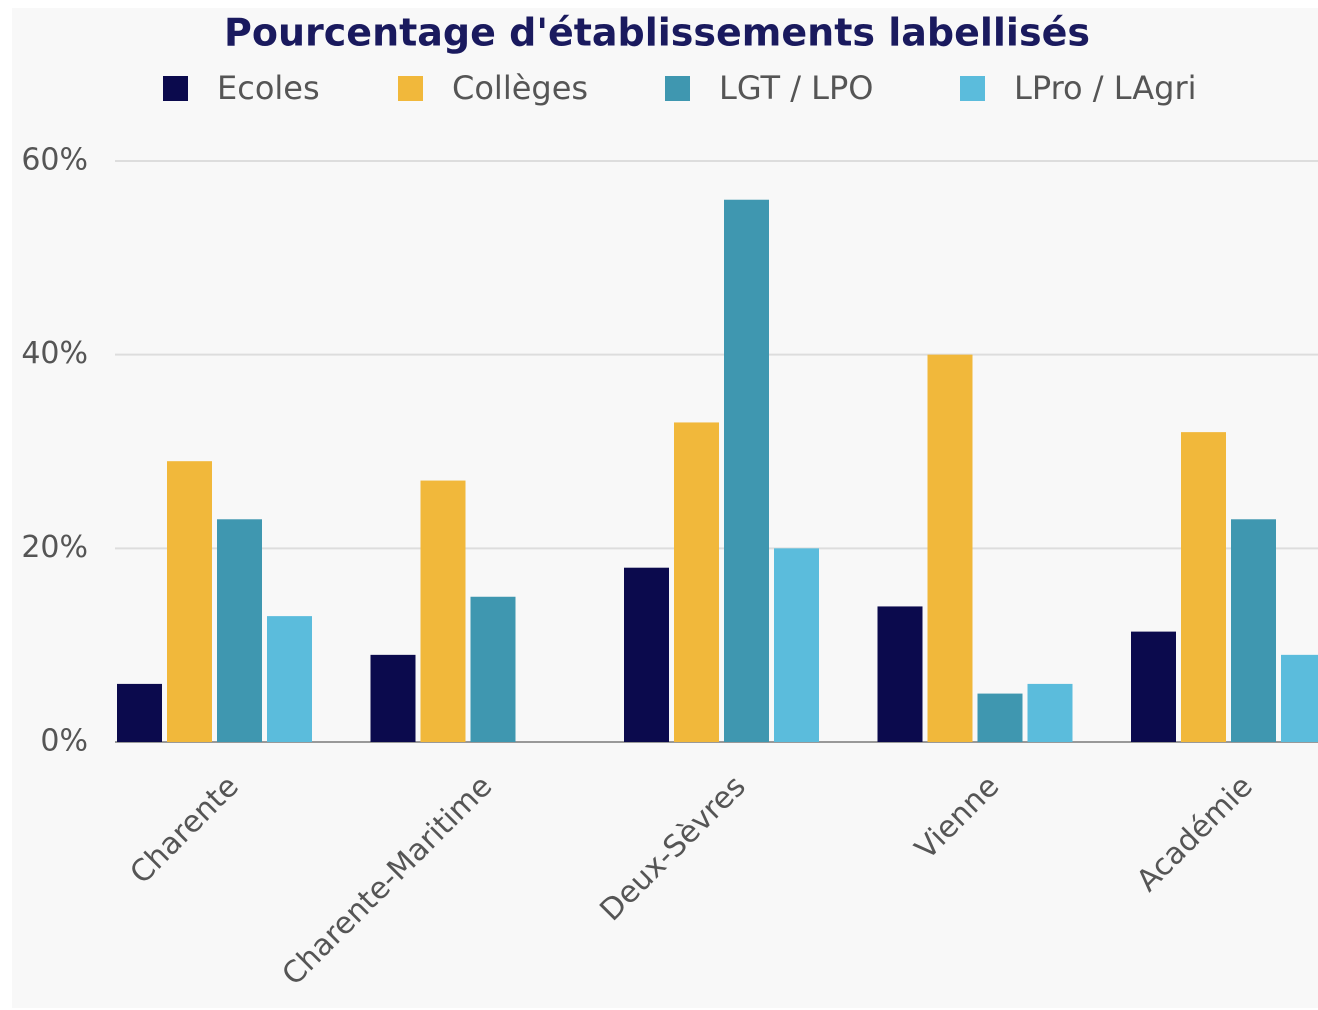 The height and width of the screenshot is (1010, 1318). What do you see at coordinates (54, 160) in the screenshot?
I see `y-tick-label: 60%` at bounding box center [54, 160].